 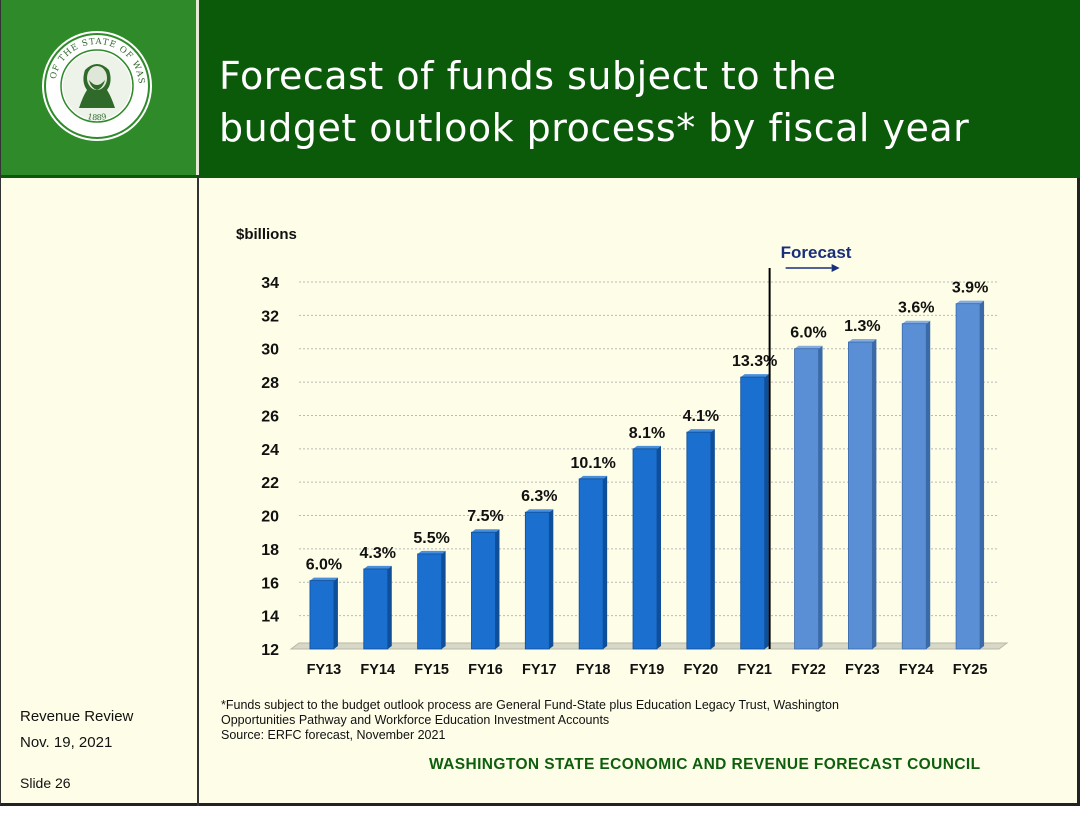 I want to click on bar-fy20, so click(x=699, y=540).